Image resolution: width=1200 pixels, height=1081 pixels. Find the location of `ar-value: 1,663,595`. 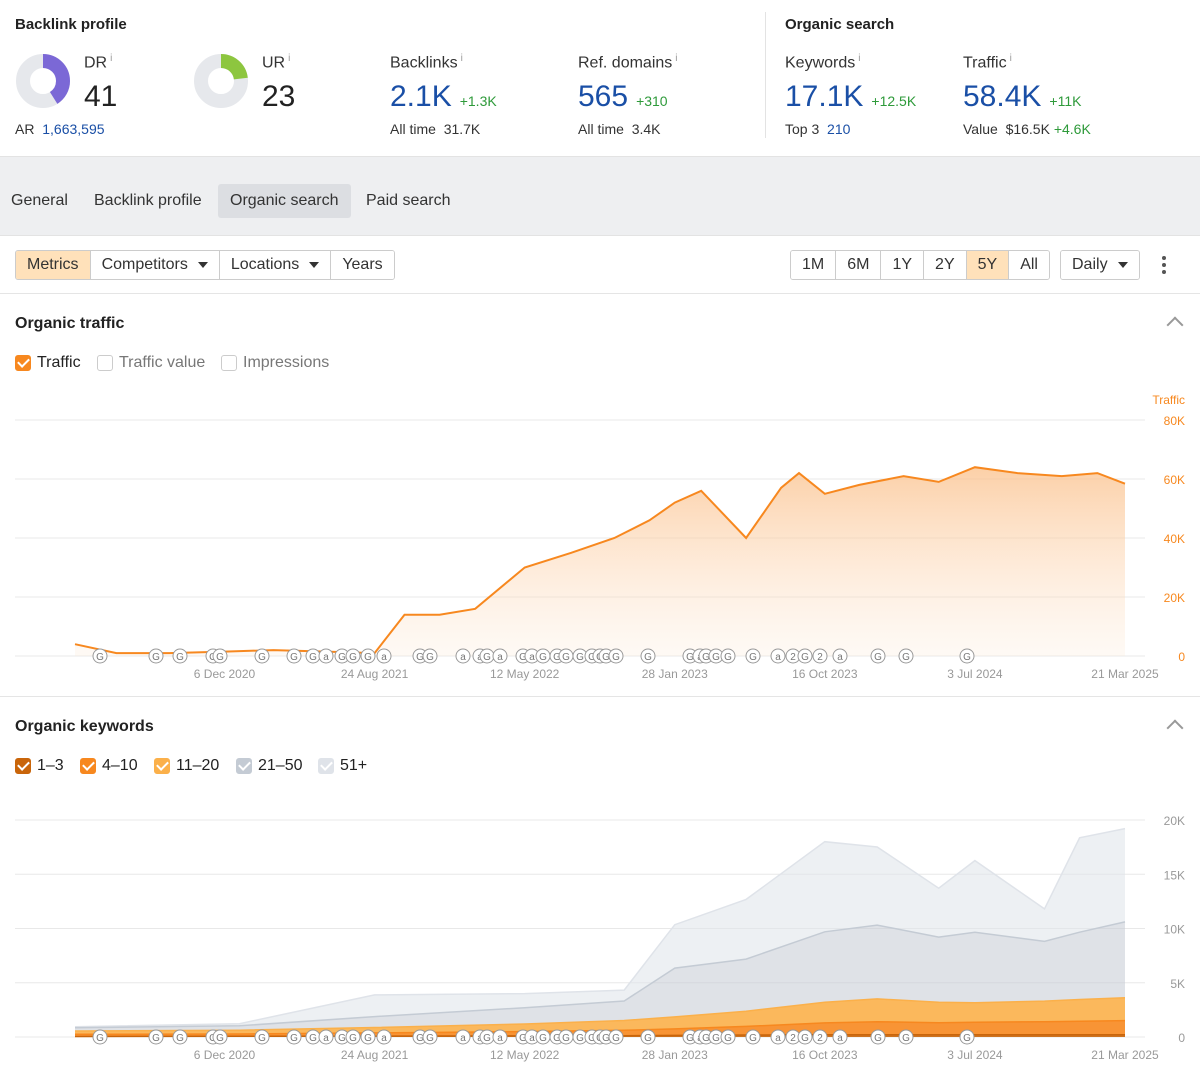

ar-value: 1,663,595 is located at coordinates (73, 129).